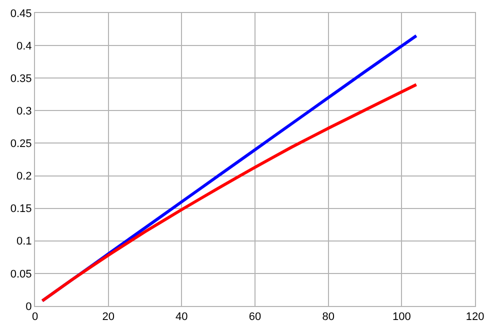 The height and width of the screenshot is (331, 492). What do you see at coordinates (21, 209) in the screenshot?
I see `y-tick-label: 0.15` at bounding box center [21, 209].